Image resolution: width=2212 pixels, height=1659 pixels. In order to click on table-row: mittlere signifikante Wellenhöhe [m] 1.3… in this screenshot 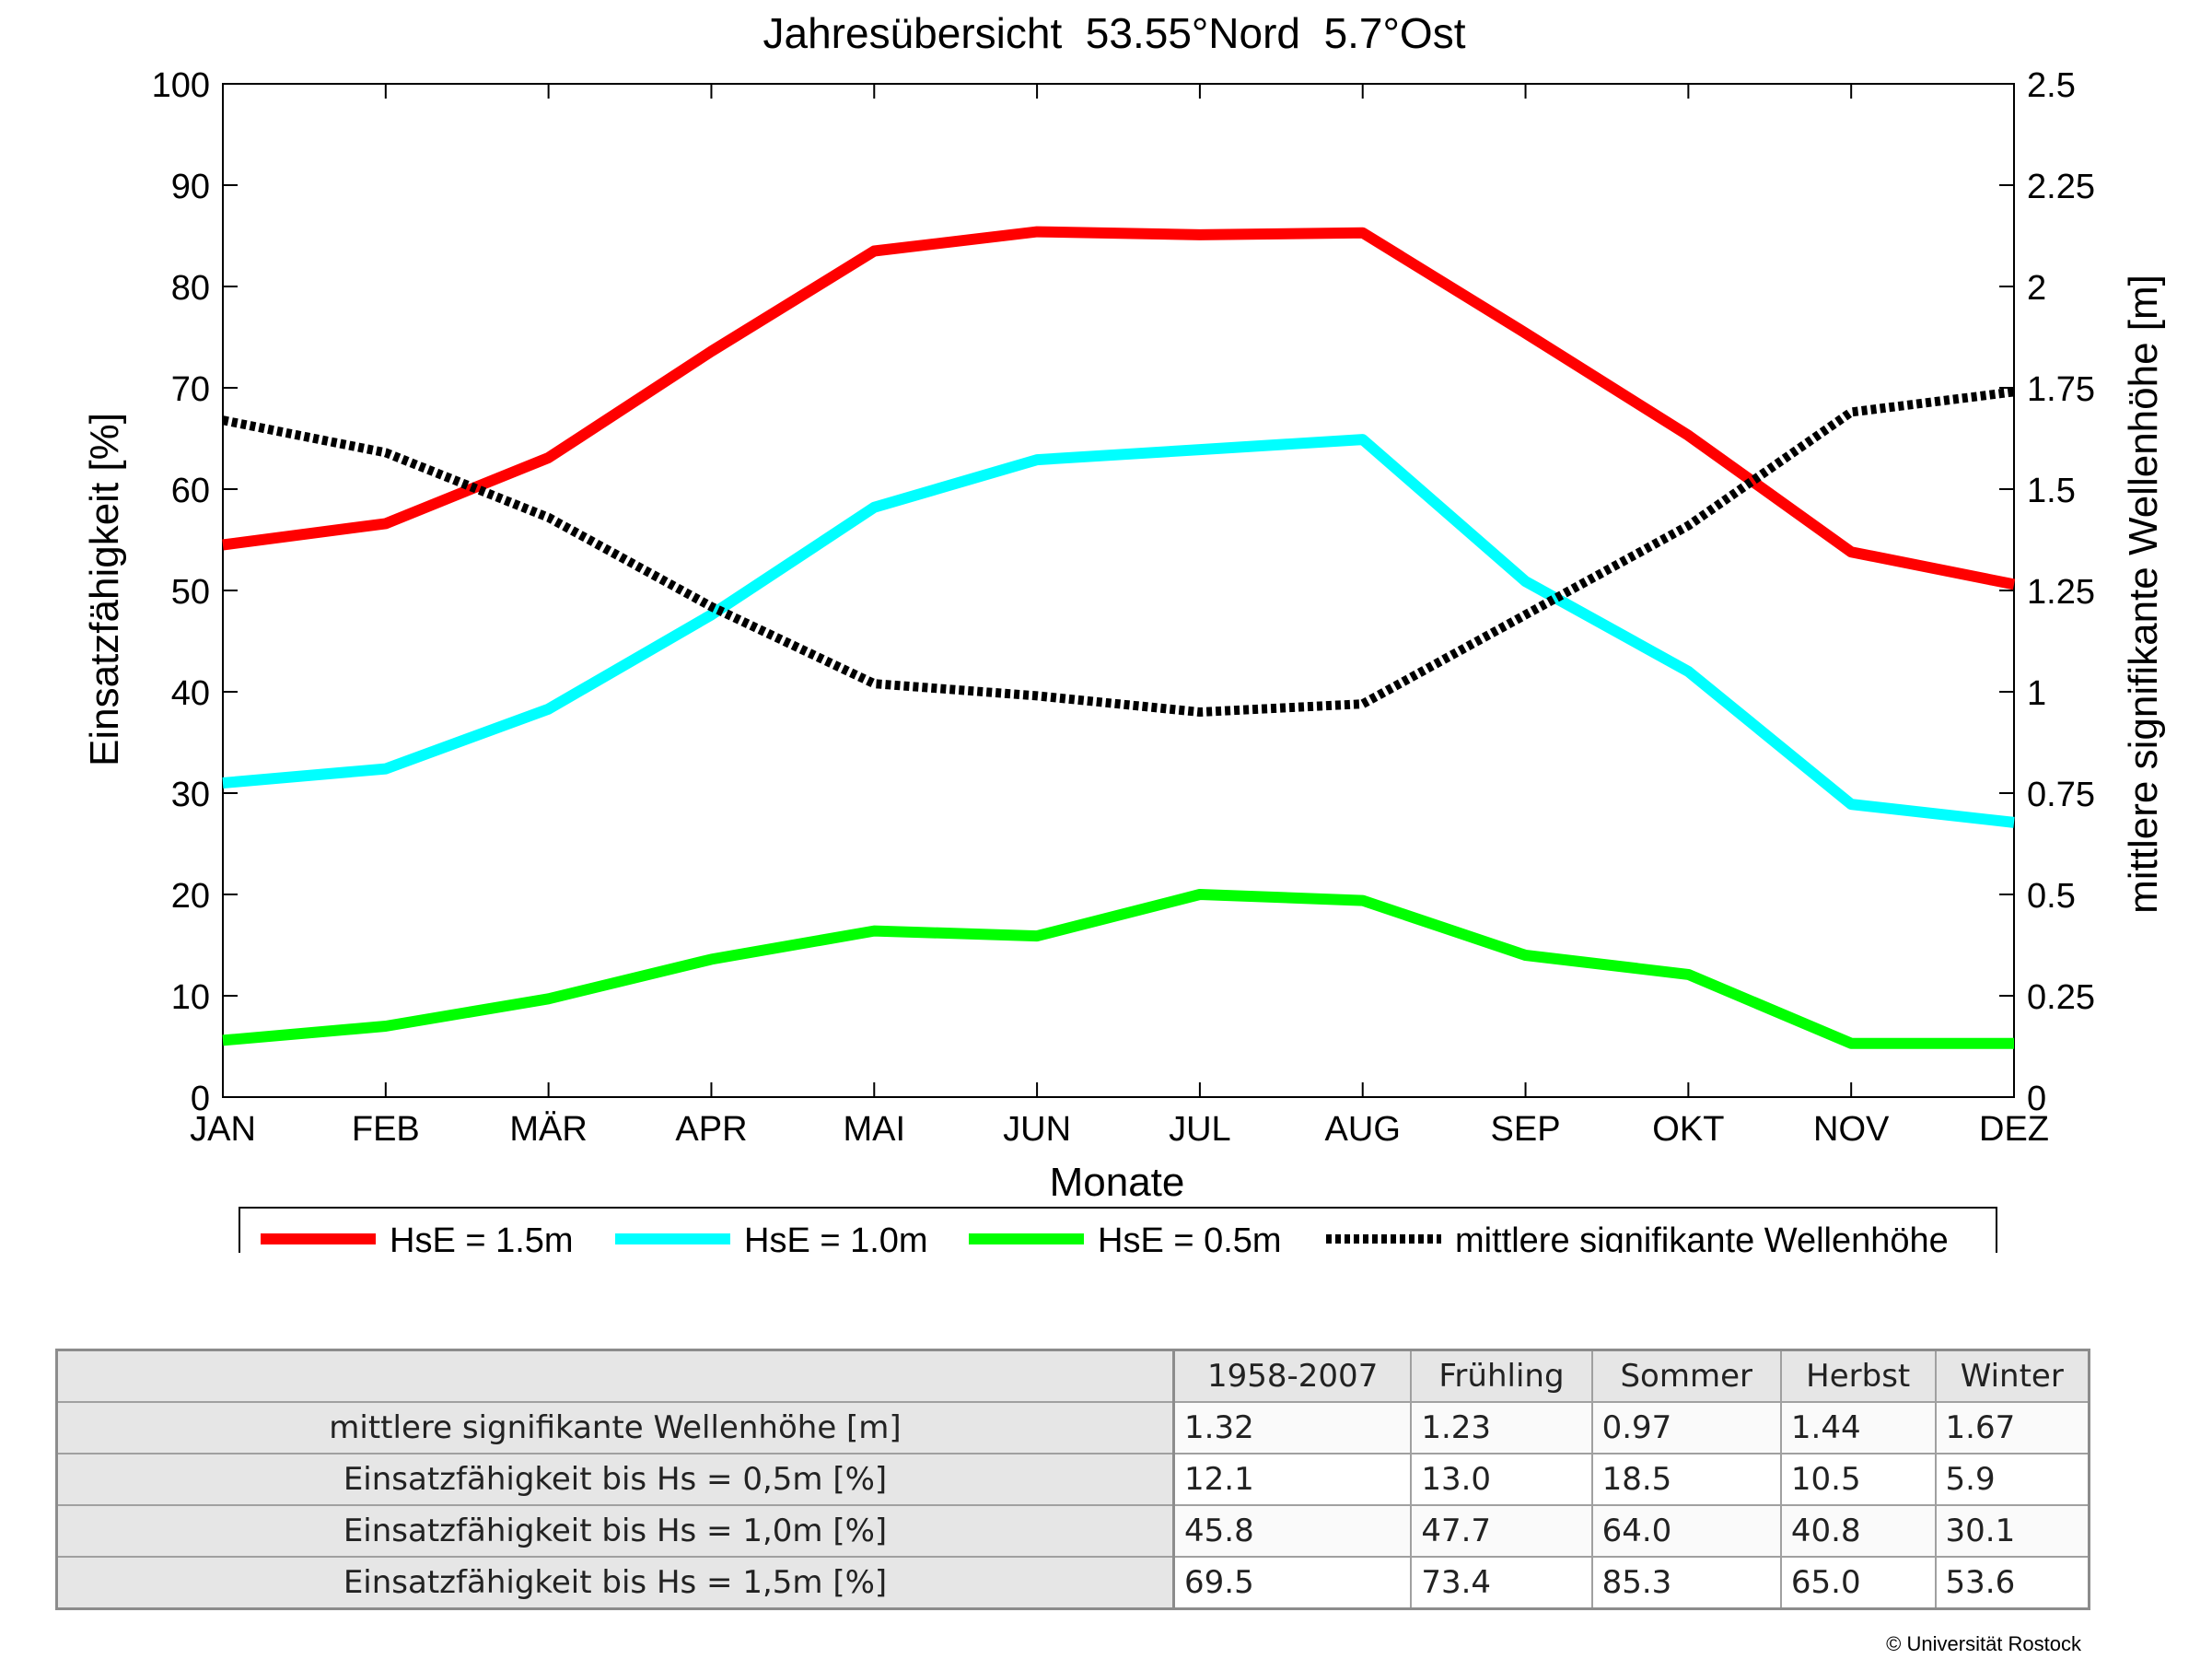, I will do `click(1072, 1428)`.